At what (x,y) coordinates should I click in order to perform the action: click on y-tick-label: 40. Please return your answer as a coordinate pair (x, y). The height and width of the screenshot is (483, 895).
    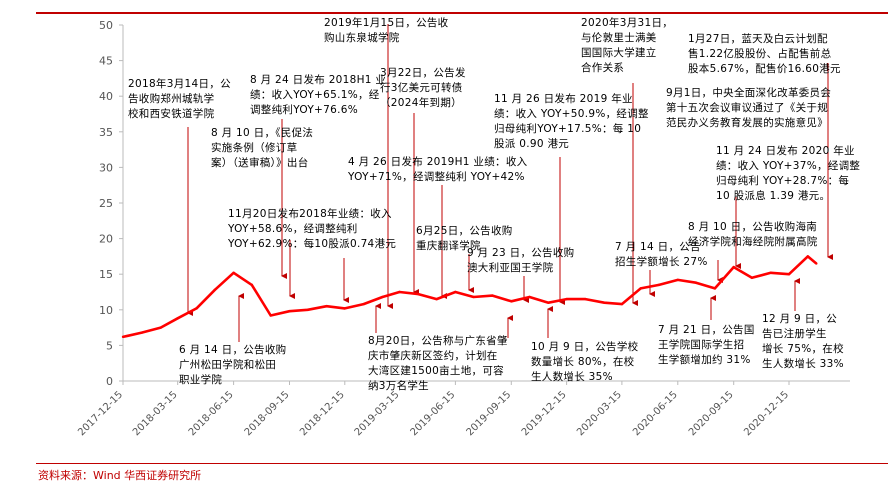
    Looking at the image, I should click on (106, 96).